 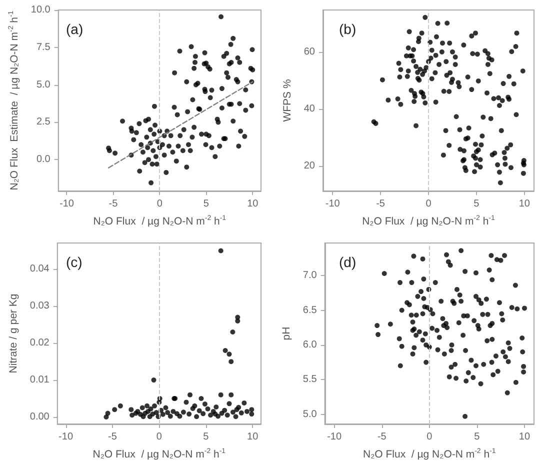 What do you see at coordinates (74, 262) in the screenshot?
I see `annotation: (c)` at bounding box center [74, 262].